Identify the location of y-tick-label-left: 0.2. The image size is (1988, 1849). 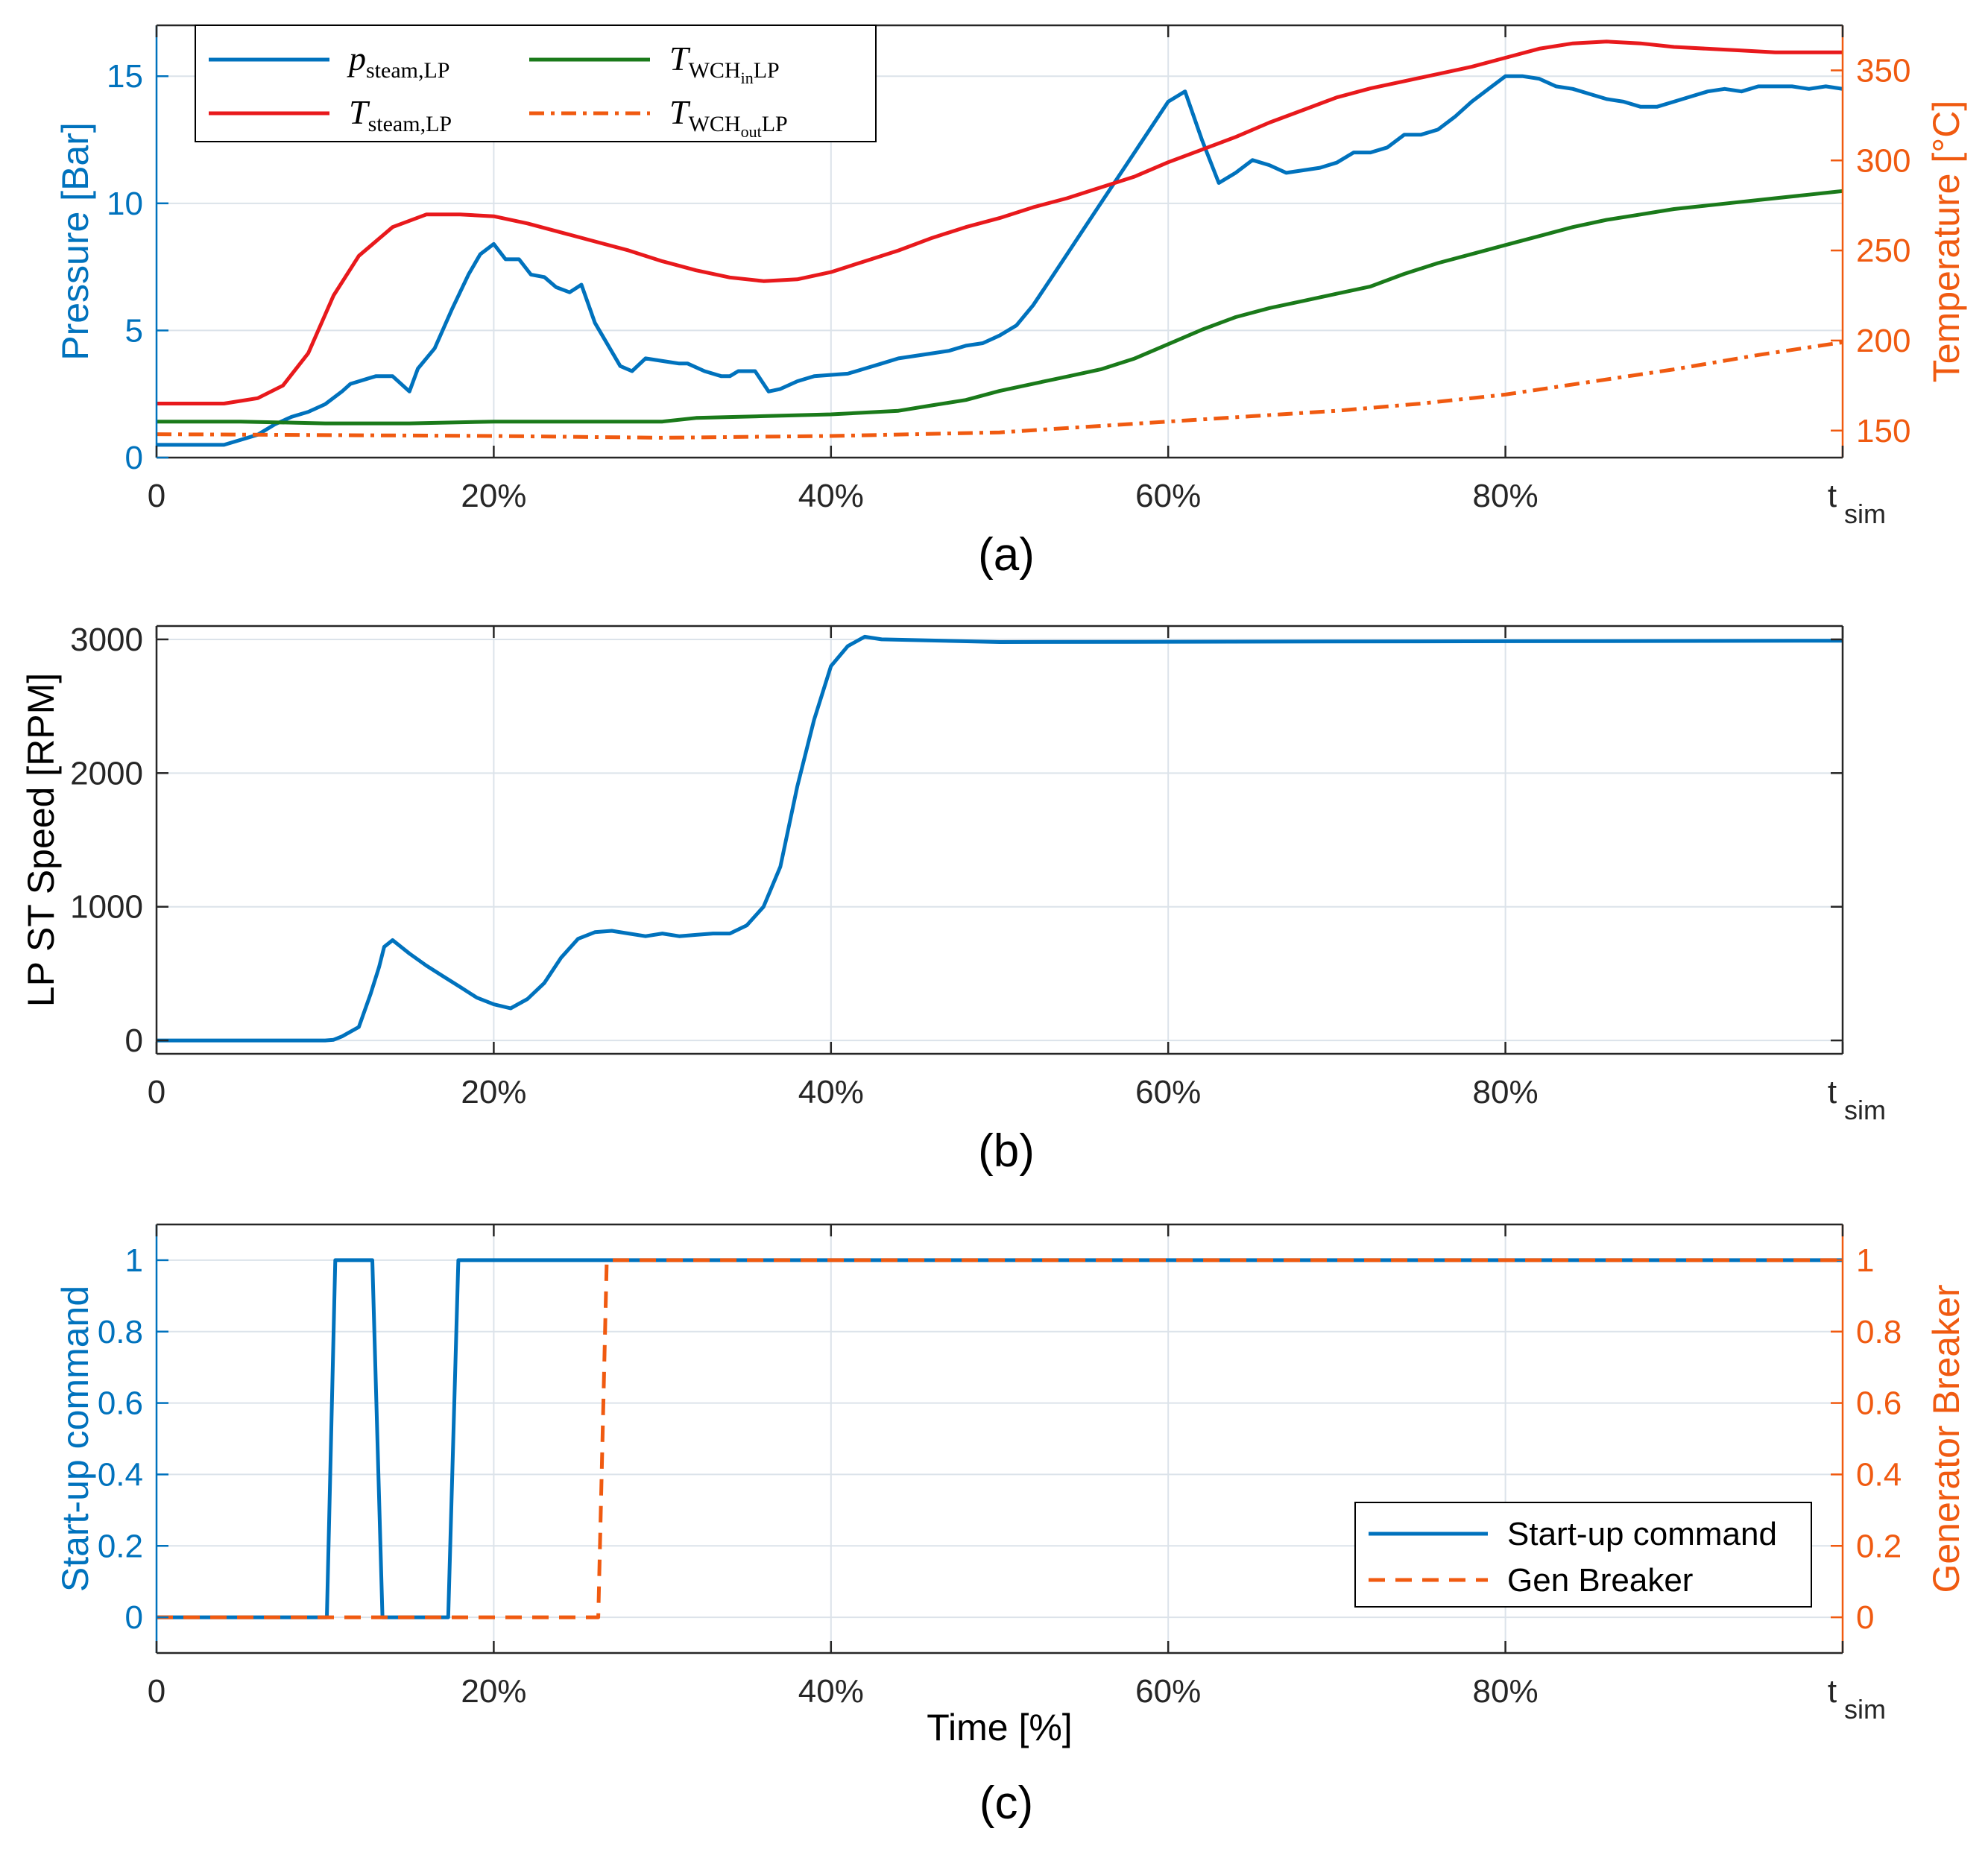
(121, 1546).